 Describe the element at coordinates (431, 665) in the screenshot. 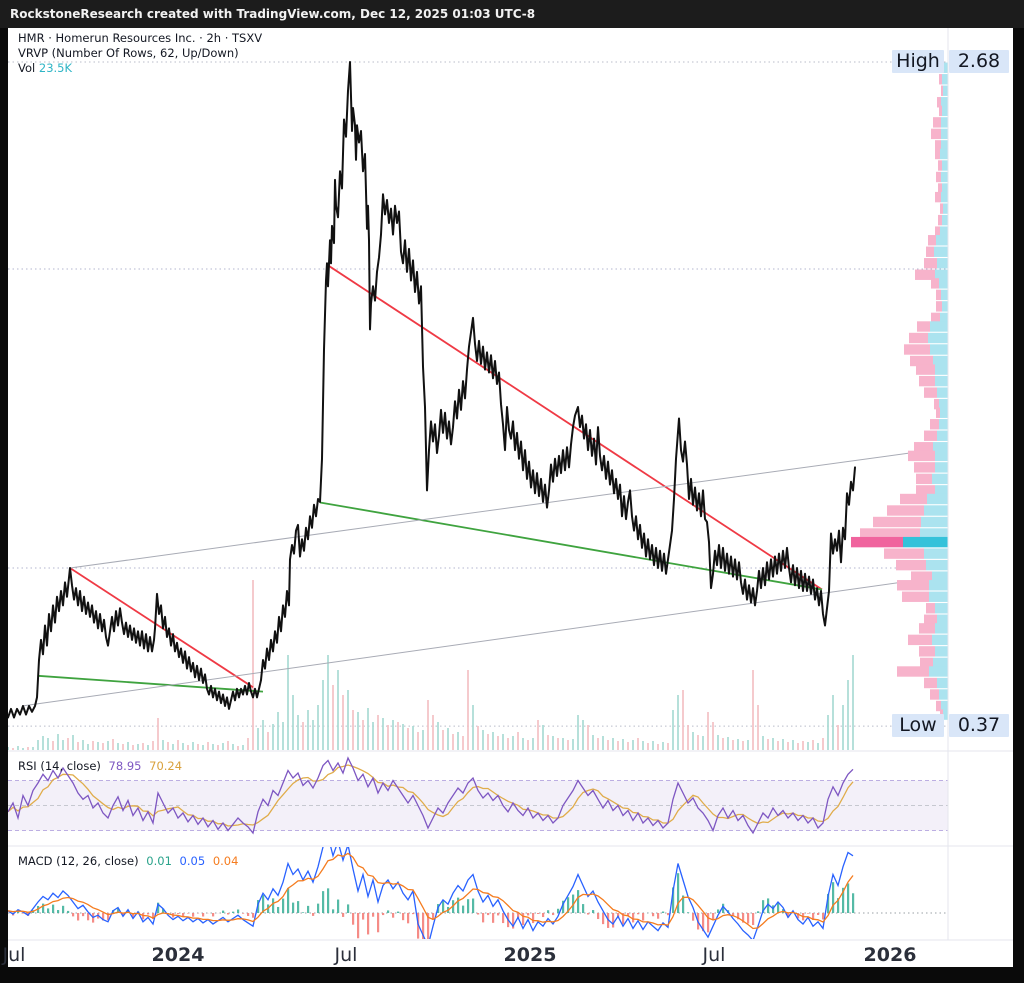

I see `volume-histogram` at that location.